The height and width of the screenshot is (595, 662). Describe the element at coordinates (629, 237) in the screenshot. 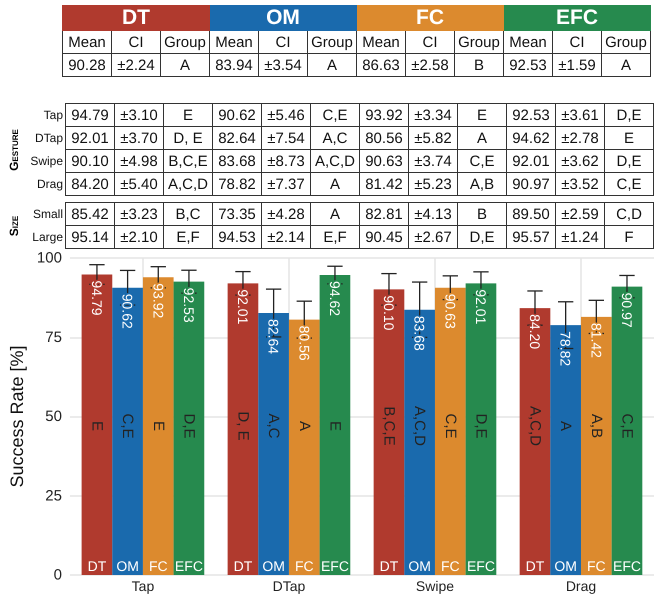

I see `text: F` at that location.